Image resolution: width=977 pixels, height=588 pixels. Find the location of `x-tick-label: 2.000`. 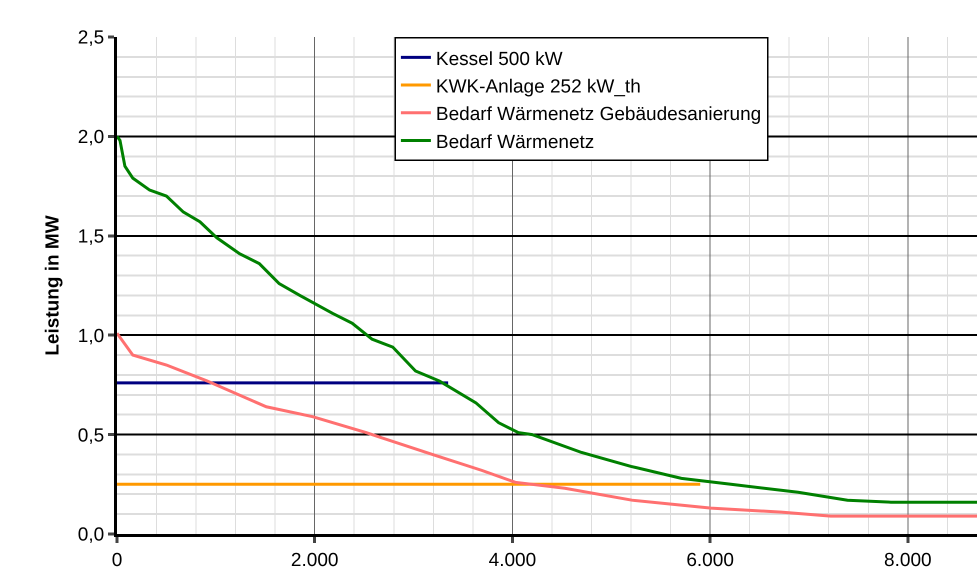

x-tick-label: 2.000 is located at coordinates (314, 560).